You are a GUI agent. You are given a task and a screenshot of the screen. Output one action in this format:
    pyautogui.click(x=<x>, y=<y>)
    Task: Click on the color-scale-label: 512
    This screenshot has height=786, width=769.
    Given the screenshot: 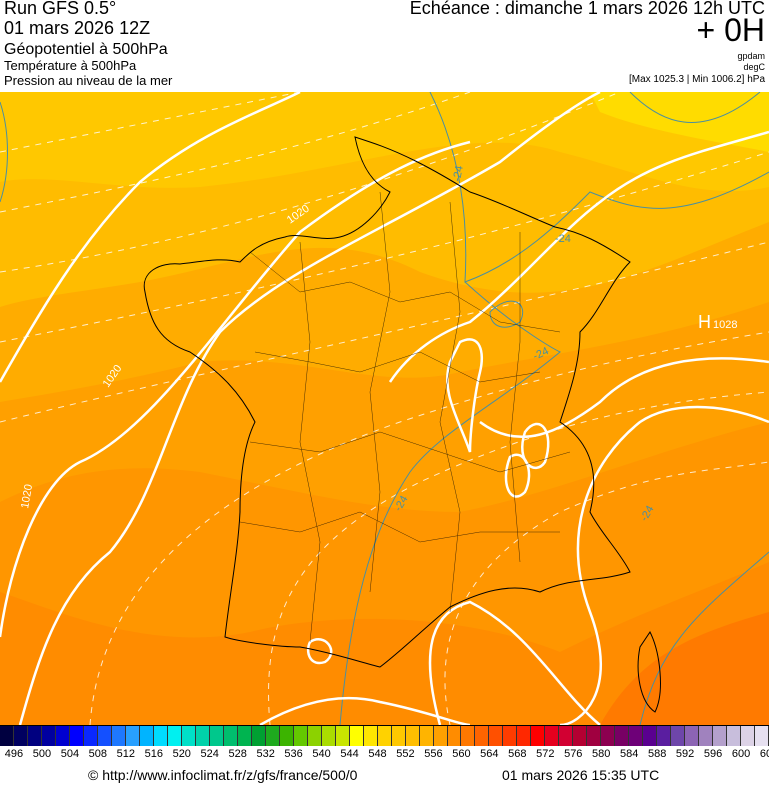 What is the action you would take?
    pyautogui.click(x=126, y=754)
    